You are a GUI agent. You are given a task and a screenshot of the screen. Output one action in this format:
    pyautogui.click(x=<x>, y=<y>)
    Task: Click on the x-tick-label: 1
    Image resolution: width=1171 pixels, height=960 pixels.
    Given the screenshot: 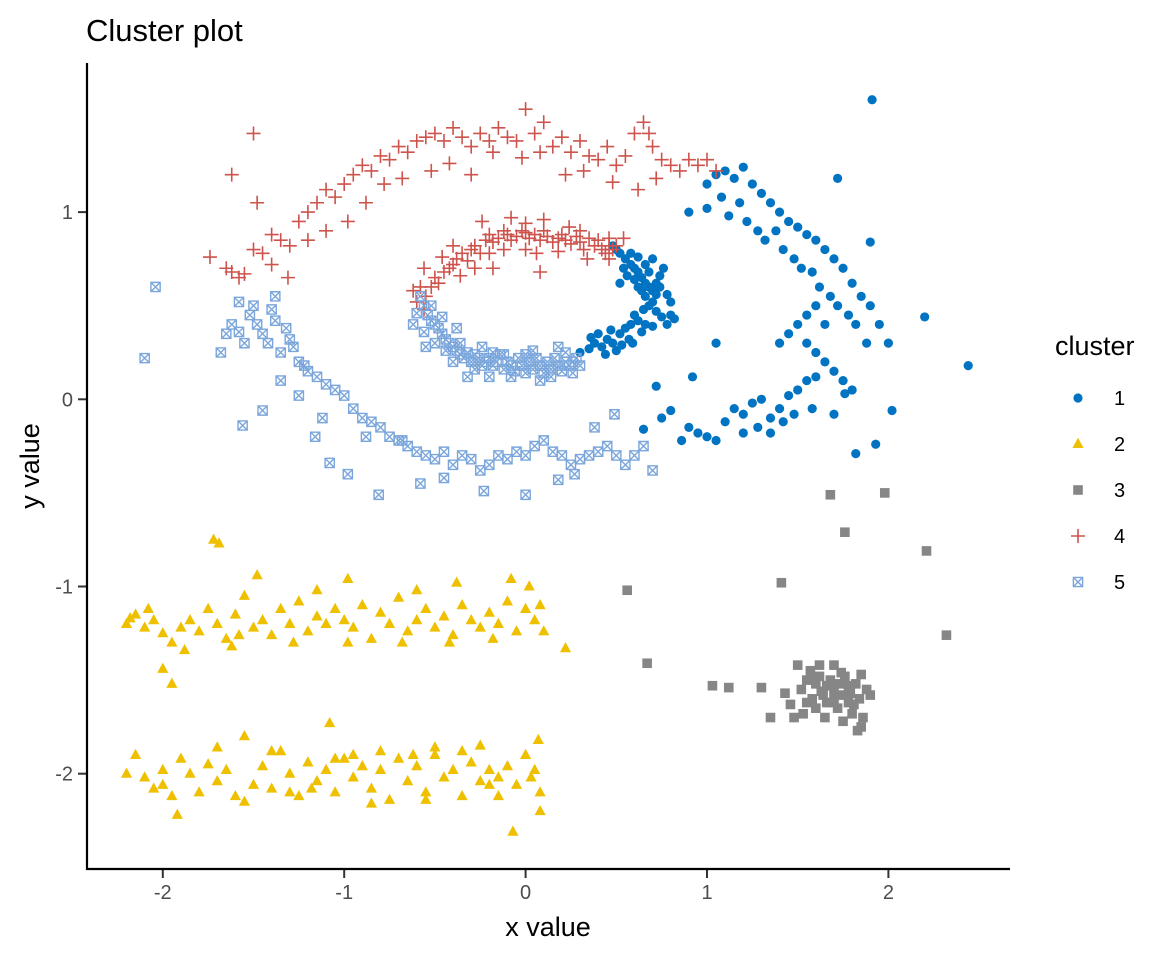 What is the action you would take?
    pyautogui.click(x=706, y=893)
    